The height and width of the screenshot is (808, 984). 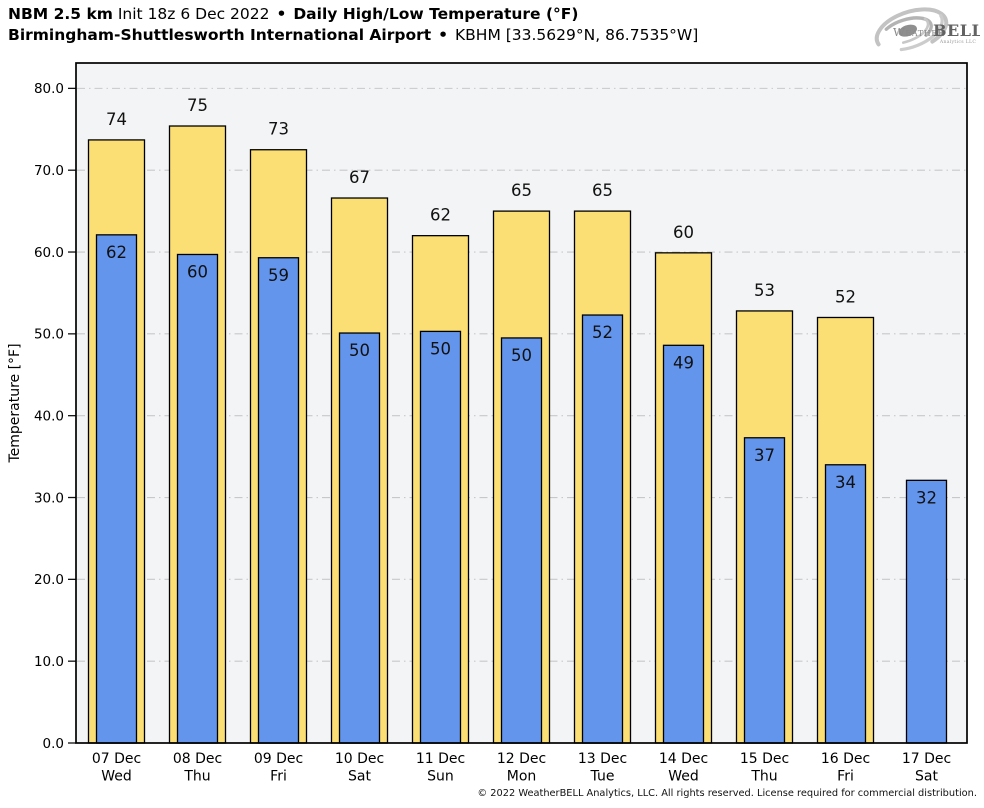 I want to click on high-value-label: 67, so click(x=359, y=177).